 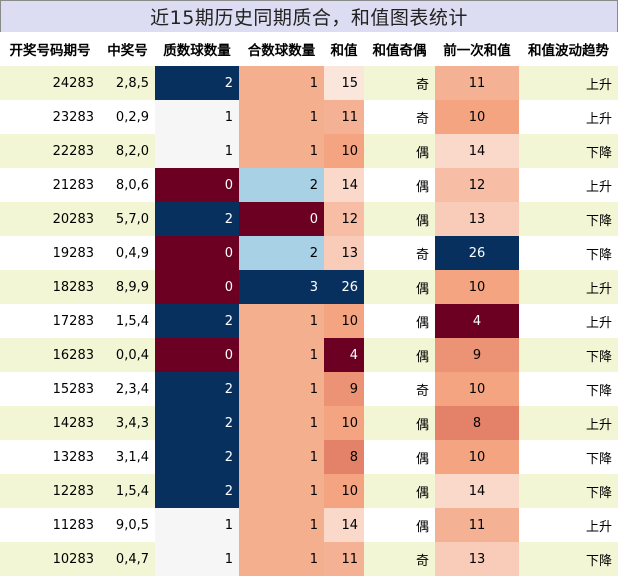 What do you see at coordinates (73, 559) in the screenshot?
I see `cell-issue: 10283` at bounding box center [73, 559].